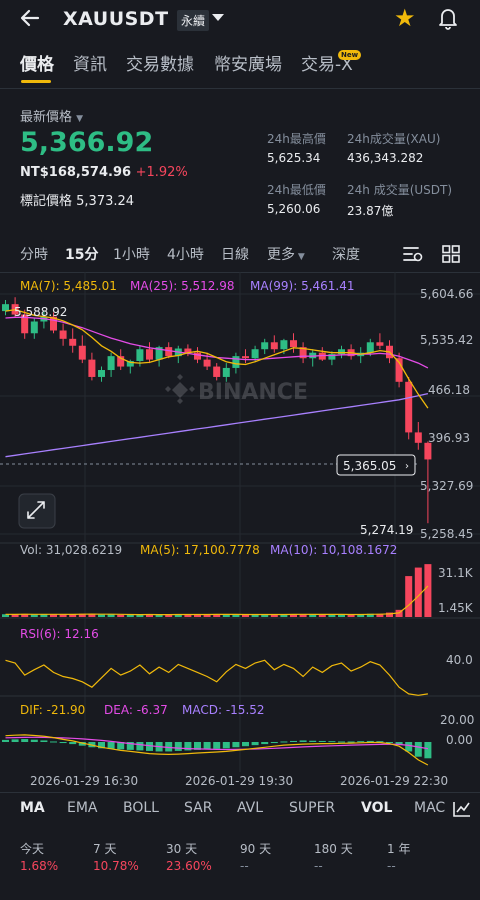  Describe the element at coordinates (457, 720) in the screenshot. I see `macd-axis-label: 20.00` at that location.